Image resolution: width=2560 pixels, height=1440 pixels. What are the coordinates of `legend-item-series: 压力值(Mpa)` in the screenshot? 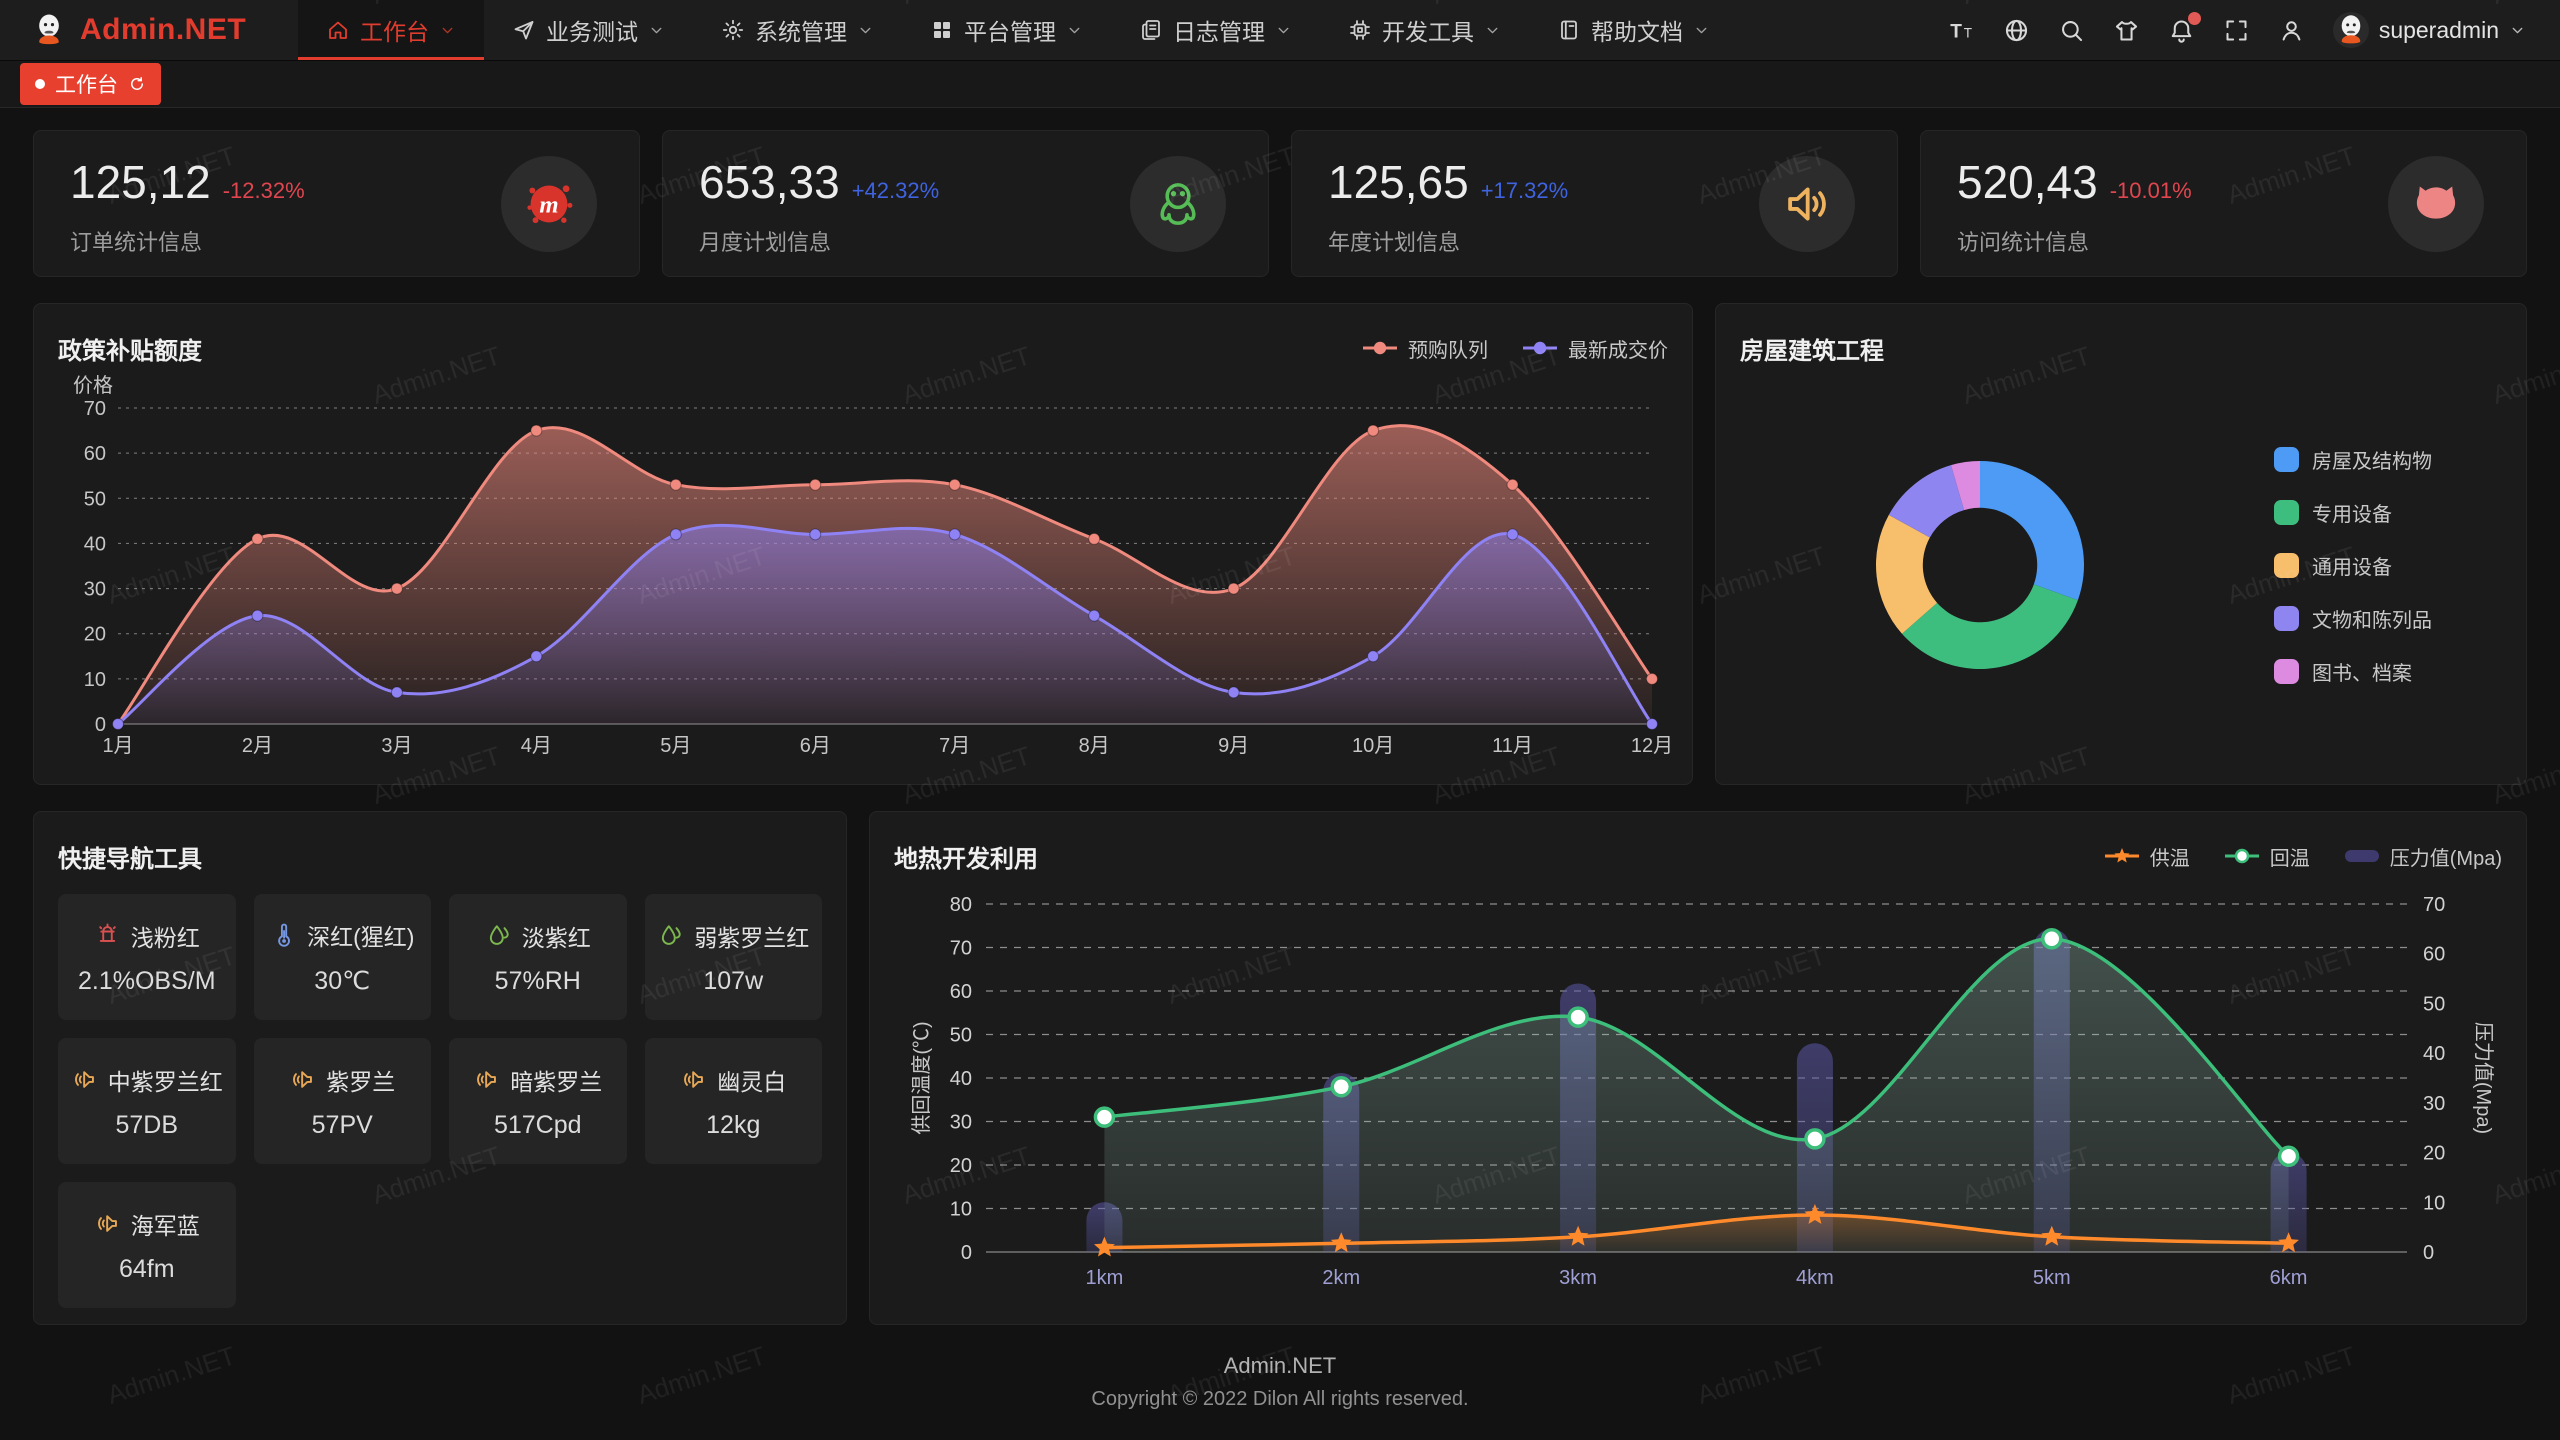 It's located at (2423, 856).